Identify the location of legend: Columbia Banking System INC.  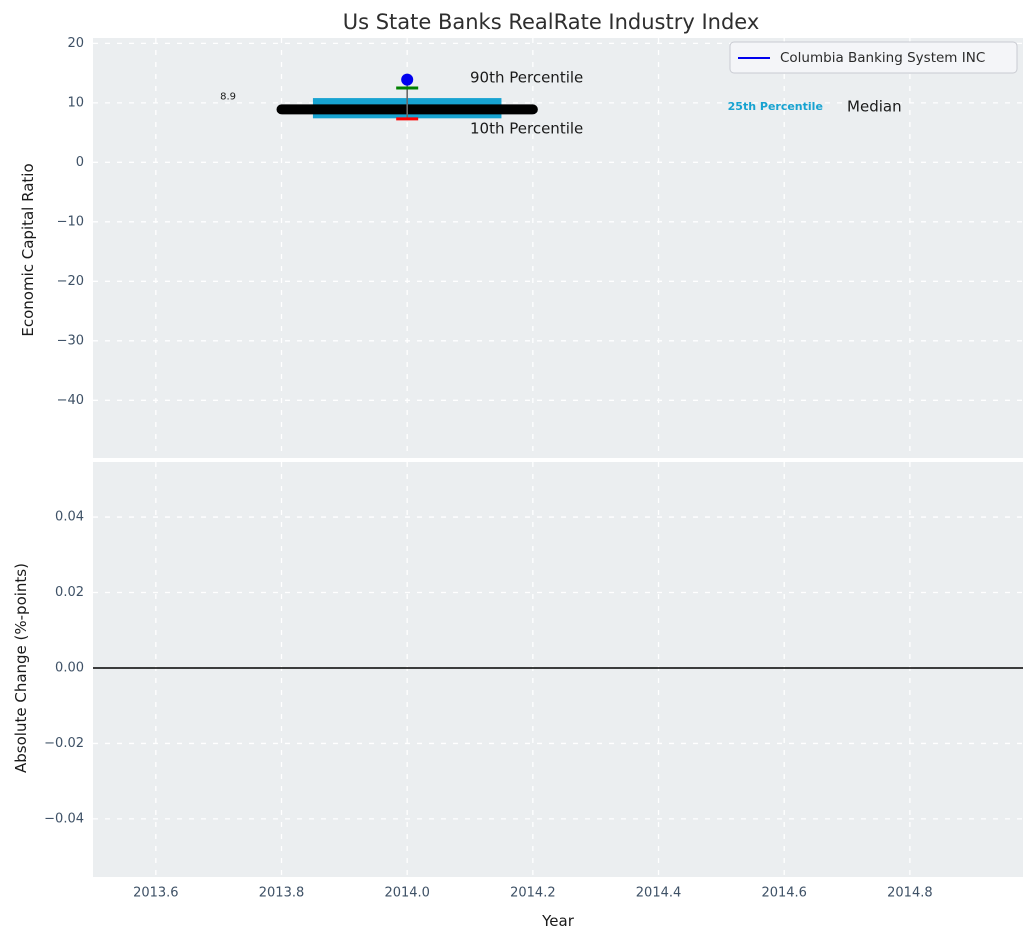
(873, 57).